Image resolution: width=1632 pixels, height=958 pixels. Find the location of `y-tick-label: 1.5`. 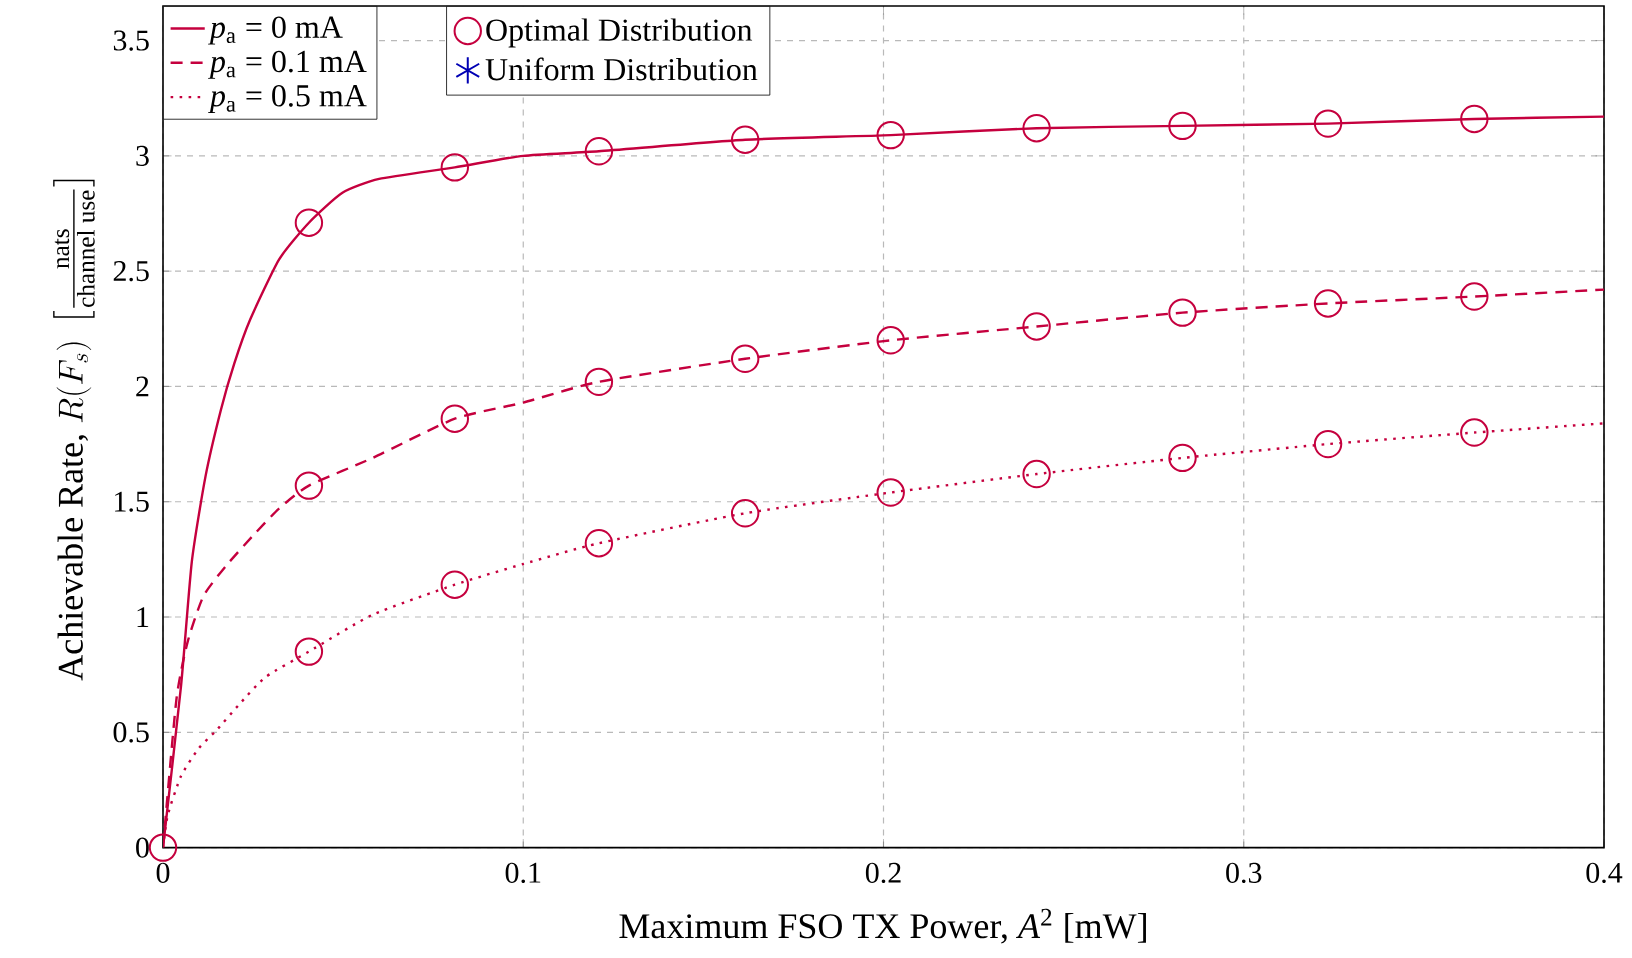

y-tick-label: 1.5 is located at coordinates (132, 502).